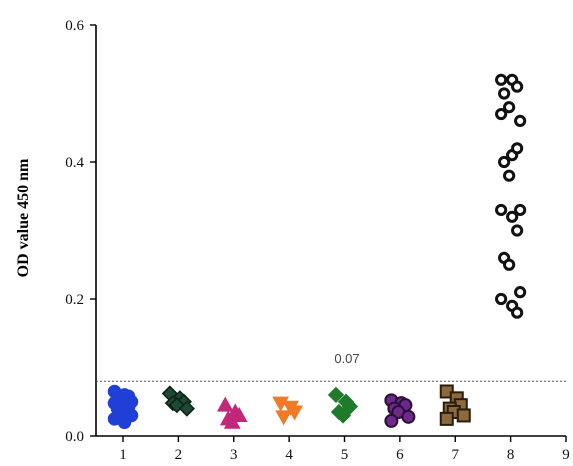  Describe the element at coordinates (345, 455) in the screenshot. I see `x-tick-label: 5` at that location.